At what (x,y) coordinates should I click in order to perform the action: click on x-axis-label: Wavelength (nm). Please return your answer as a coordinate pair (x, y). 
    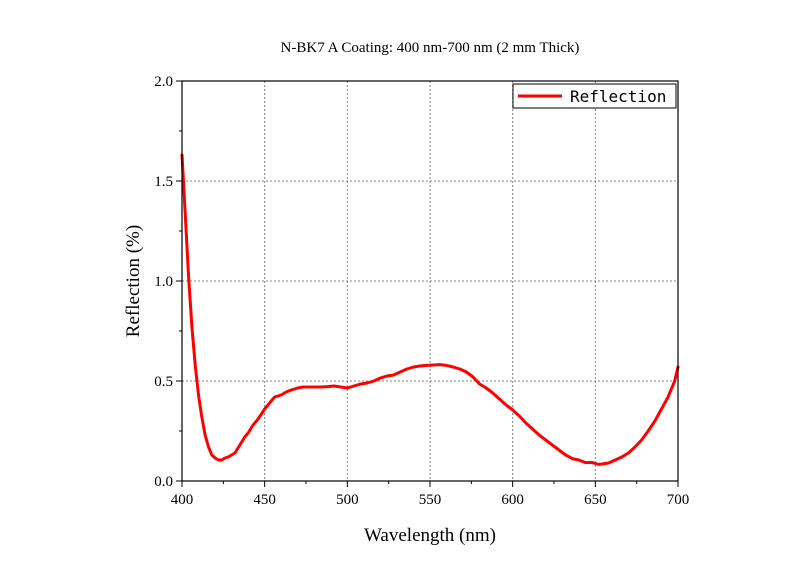
    Looking at the image, I should click on (430, 535).